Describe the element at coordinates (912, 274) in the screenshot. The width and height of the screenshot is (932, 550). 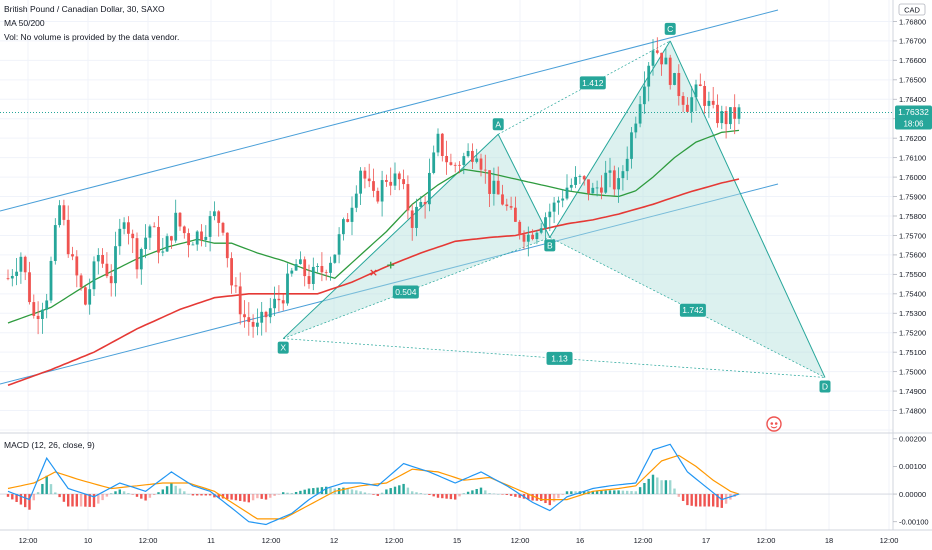
I see `price-tick-label: 1.75500` at that location.